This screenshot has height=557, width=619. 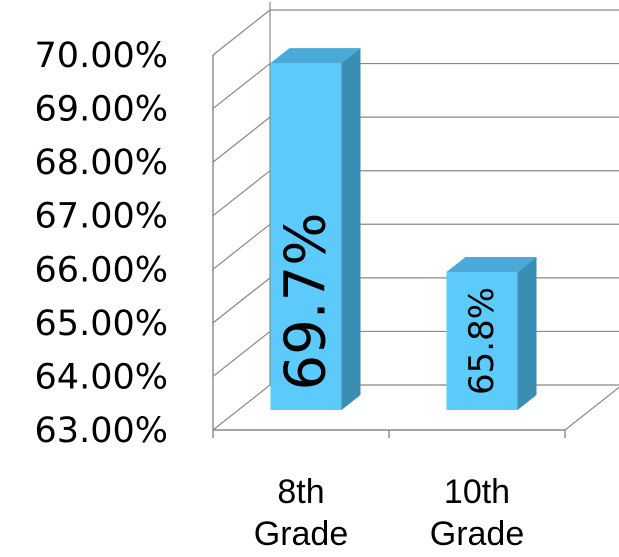 I want to click on y-tick-label: 70.00%, so click(x=101, y=56).